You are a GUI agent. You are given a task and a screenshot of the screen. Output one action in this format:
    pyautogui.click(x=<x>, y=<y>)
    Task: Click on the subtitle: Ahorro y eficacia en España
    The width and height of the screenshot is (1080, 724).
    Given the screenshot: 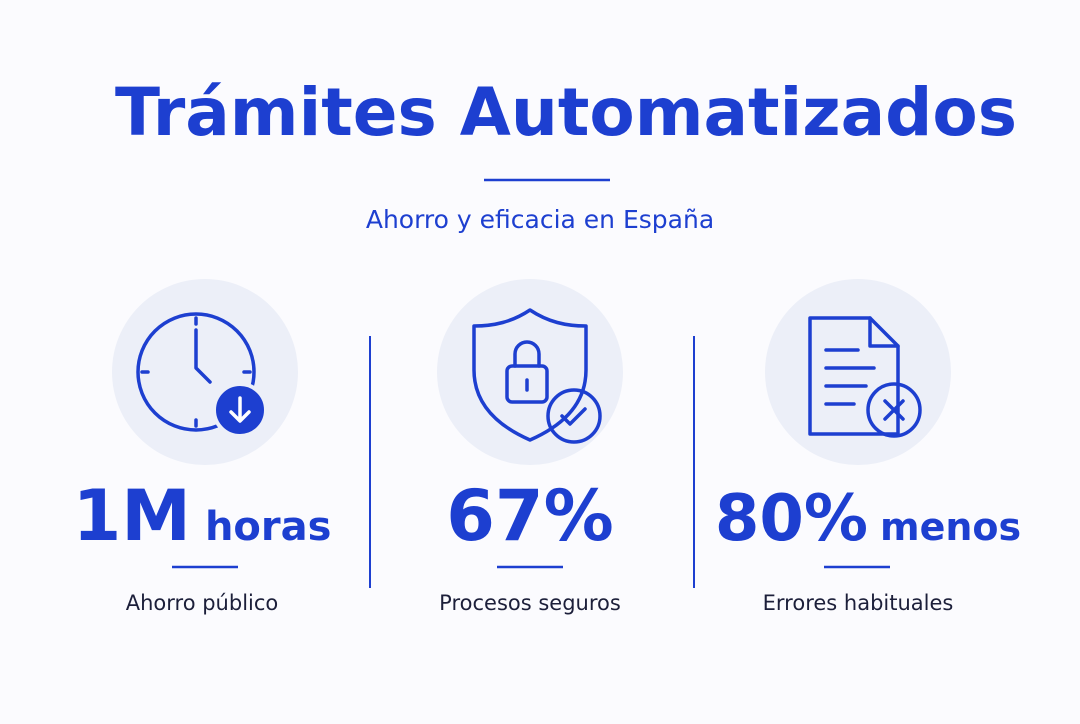 What is the action you would take?
    pyautogui.click(x=540, y=219)
    